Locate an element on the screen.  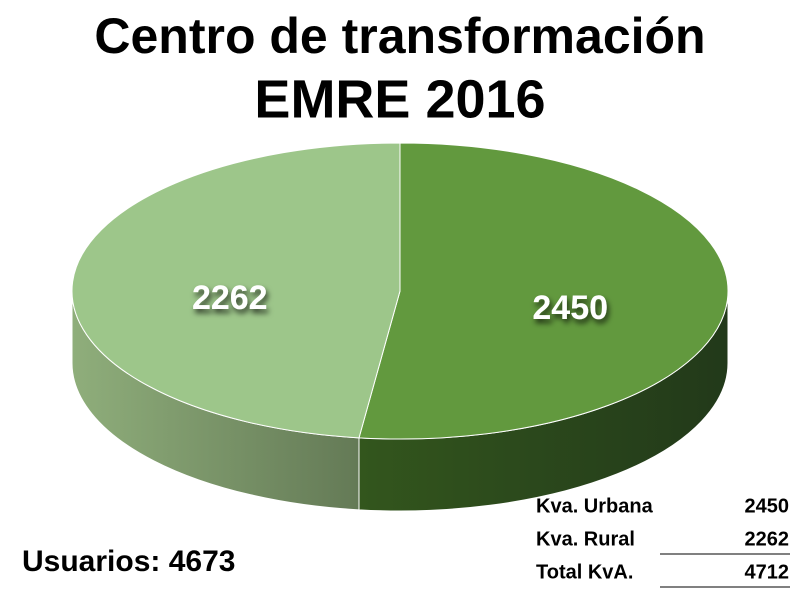
data-label: 2450 is located at coordinates (570, 308).